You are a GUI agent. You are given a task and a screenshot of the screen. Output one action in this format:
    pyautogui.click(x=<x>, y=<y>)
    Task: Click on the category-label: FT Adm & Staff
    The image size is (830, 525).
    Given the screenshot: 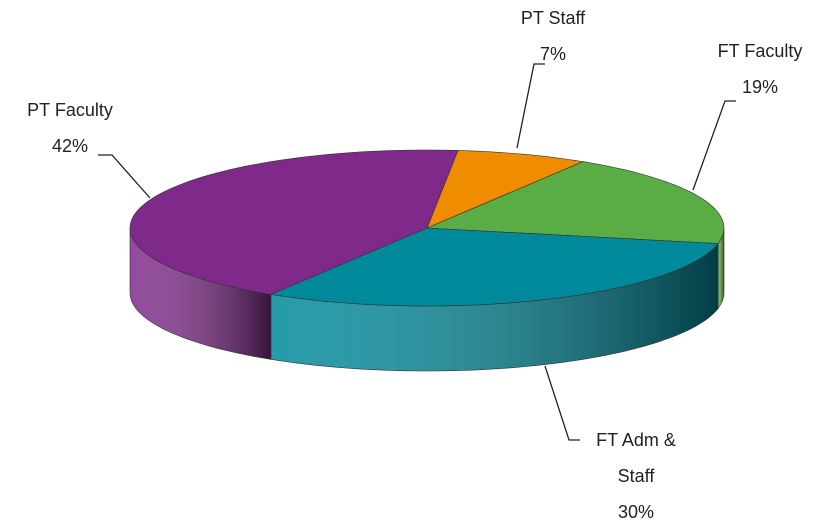 What is the action you would take?
    pyautogui.click(x=636, y=458)
    